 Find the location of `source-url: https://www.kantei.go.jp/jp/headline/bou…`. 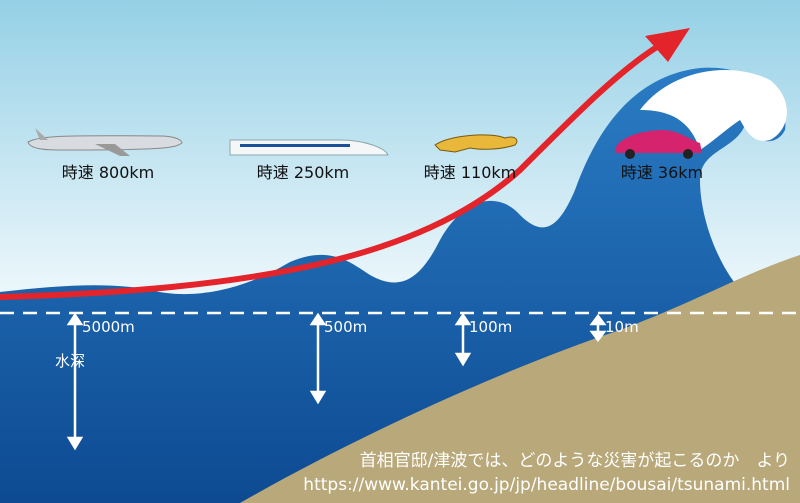

source-url: https://www.kantei.go.jp/jp/headline/bou… is located at coordinates (546, 485).